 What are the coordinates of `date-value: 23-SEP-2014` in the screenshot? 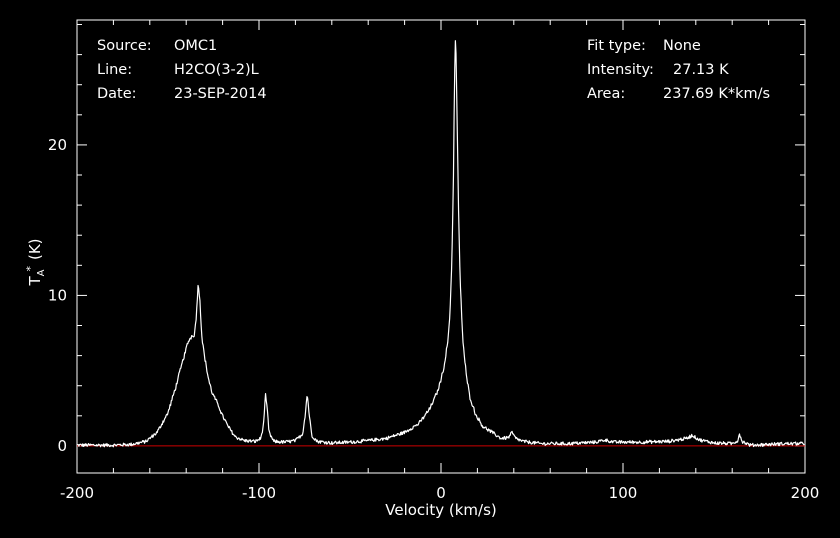 It's located at (220, 94).